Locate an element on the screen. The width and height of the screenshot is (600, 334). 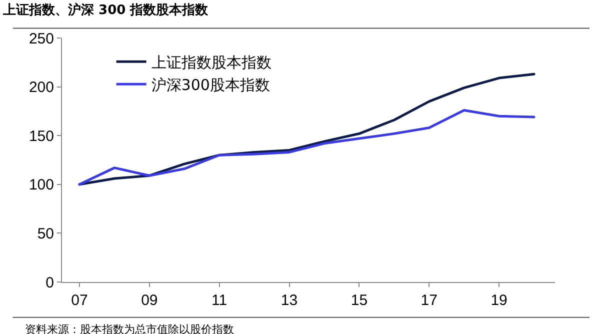
y-tick-label: 100 is located at coordinates (41, 185).